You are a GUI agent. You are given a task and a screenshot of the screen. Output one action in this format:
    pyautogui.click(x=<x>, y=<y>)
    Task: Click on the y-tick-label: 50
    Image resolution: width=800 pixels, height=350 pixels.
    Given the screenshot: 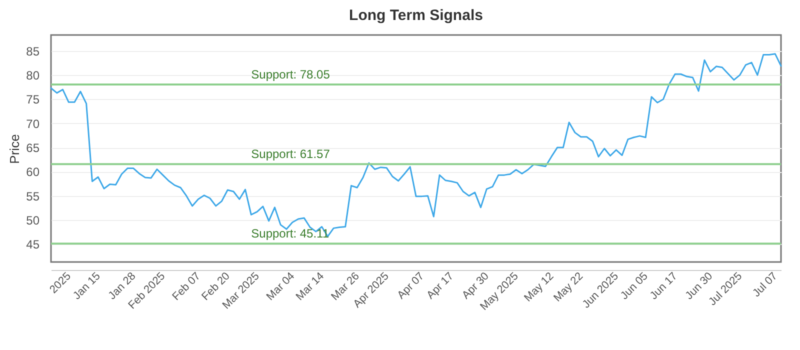 What is the action you would take?
    pyautogui.click(x=33, y=220)
    